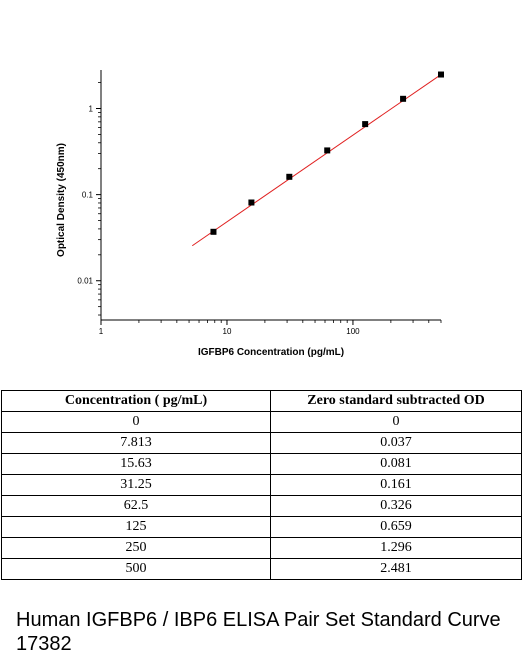 The width and height of the screenshot is (524, 670). What do you see at coordinates (136, 401) in the screenshot?
I see `column-header-concentration: Concentration ( pg/mL)` at bounding box center [136, 401].